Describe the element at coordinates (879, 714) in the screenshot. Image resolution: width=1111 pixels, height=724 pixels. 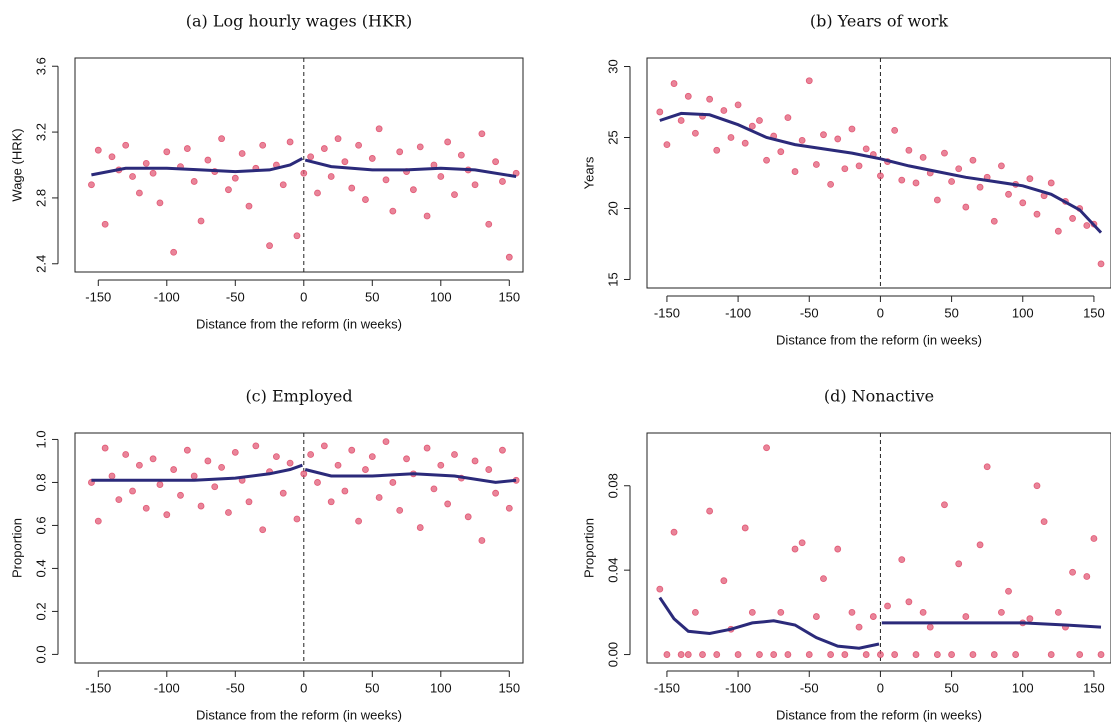
I see `x-axis-label: Distance from the reform (in weeks)` at that location.